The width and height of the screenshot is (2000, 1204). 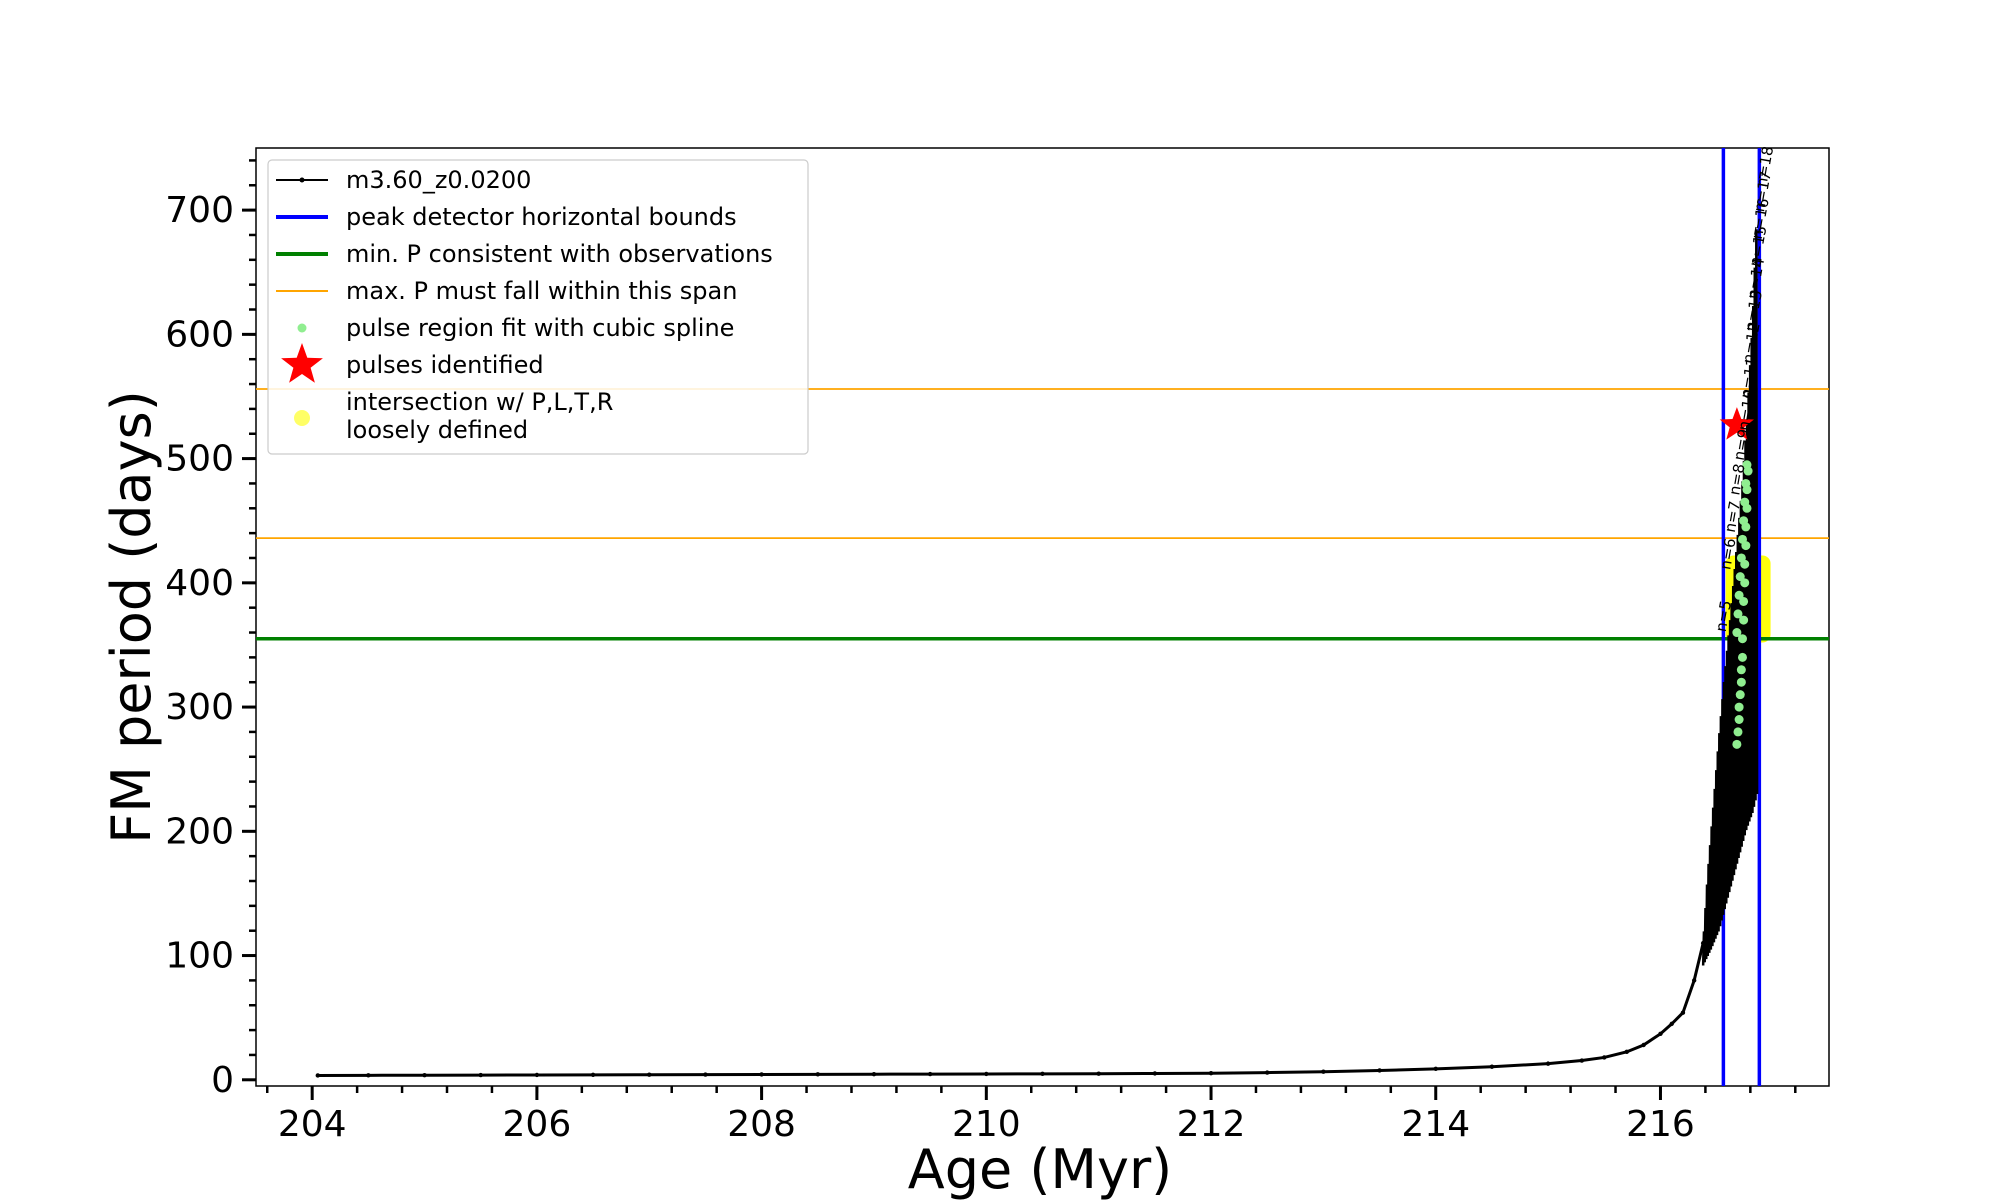 I want to click on y-tick-label: 100, so click(x=199, y=956).